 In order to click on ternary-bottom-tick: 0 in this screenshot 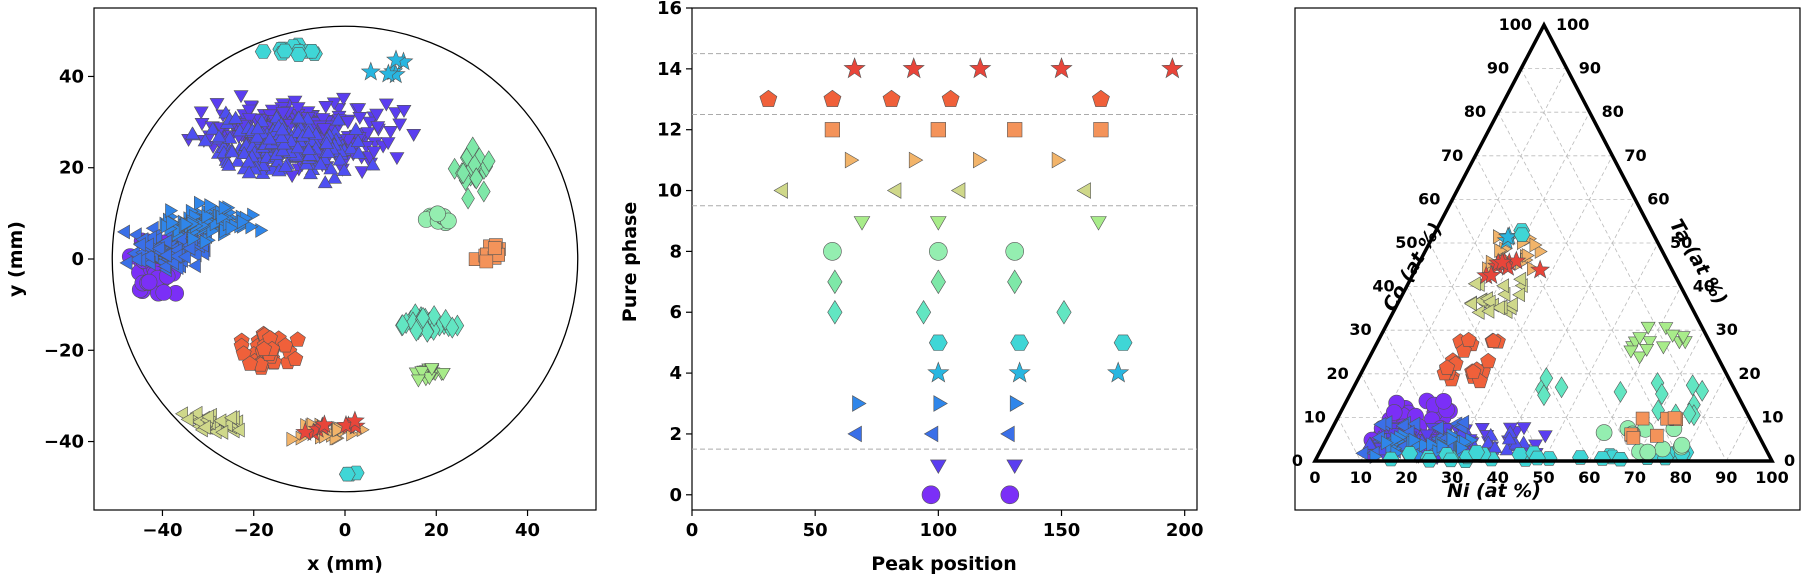, I will do `click(1314, 477)`.